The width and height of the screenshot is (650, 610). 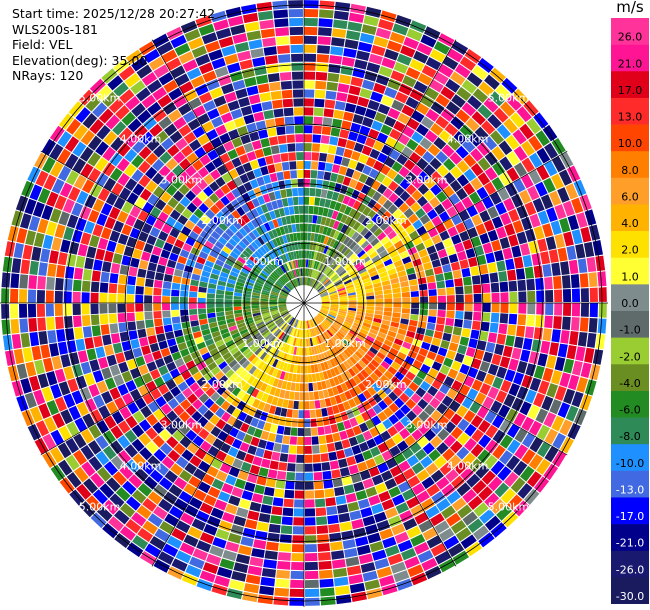 I want to click on colorbar-tick-label: -2.0, so click(x=629, y=356).